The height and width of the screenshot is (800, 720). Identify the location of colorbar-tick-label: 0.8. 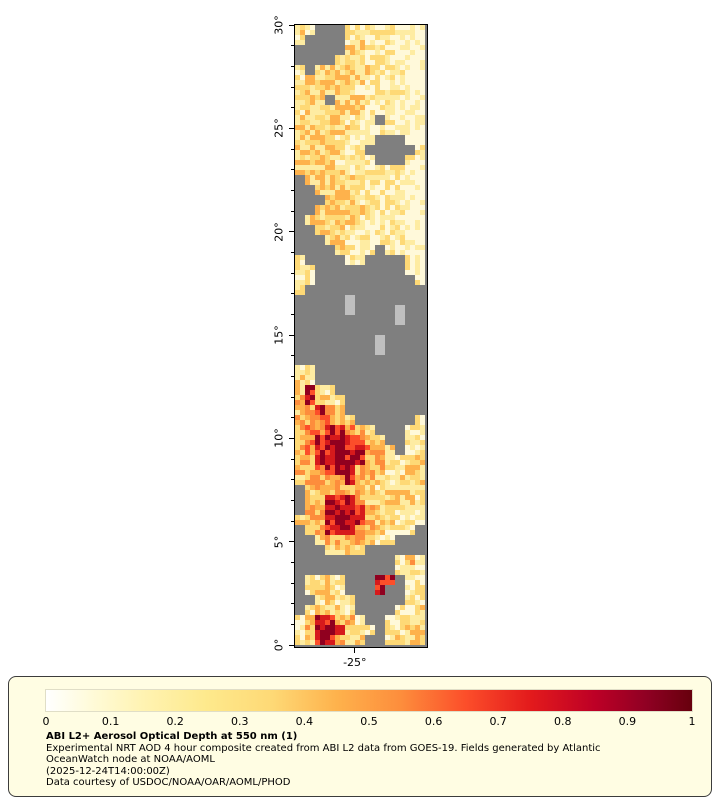
(563, 721).